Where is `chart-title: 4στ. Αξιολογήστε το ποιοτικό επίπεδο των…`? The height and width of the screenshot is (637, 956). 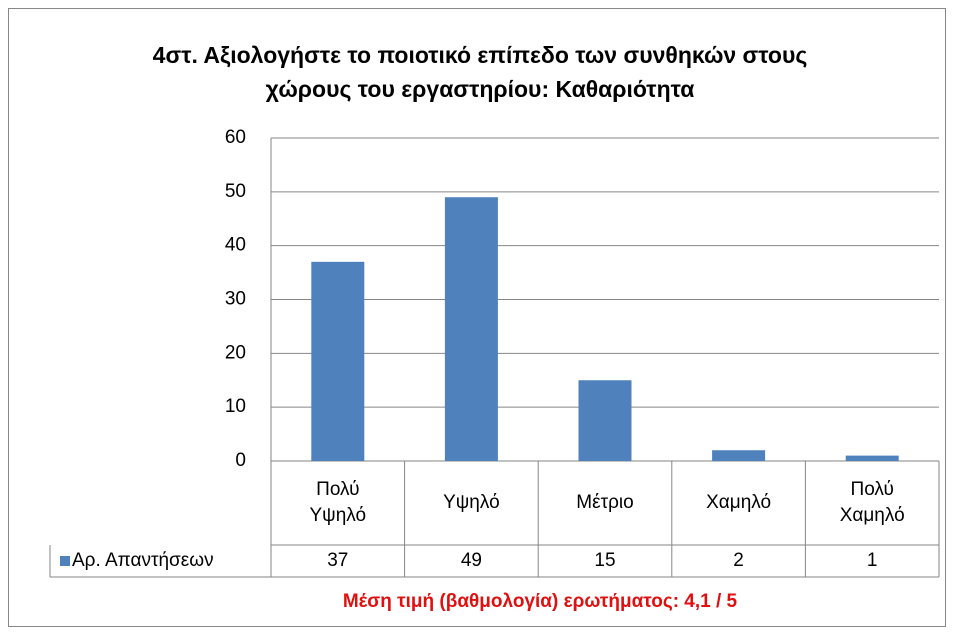 chart-title: 4στ. Αξιολογήστε το ποιοτικό επίπεδο των… is located at coordinates (480, 72).